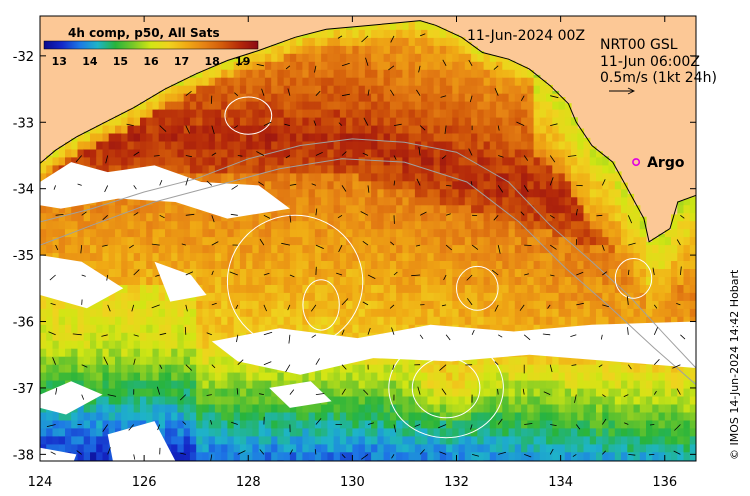 This screenshot has width=750, height=496. I want to click on latitude-tick-label: -33, so click(23, 123).